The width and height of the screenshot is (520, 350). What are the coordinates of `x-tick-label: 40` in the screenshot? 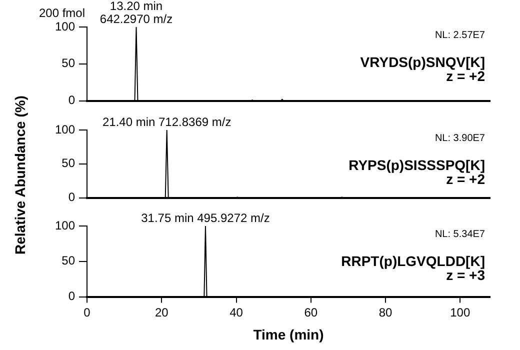 It's located at (237, 312).